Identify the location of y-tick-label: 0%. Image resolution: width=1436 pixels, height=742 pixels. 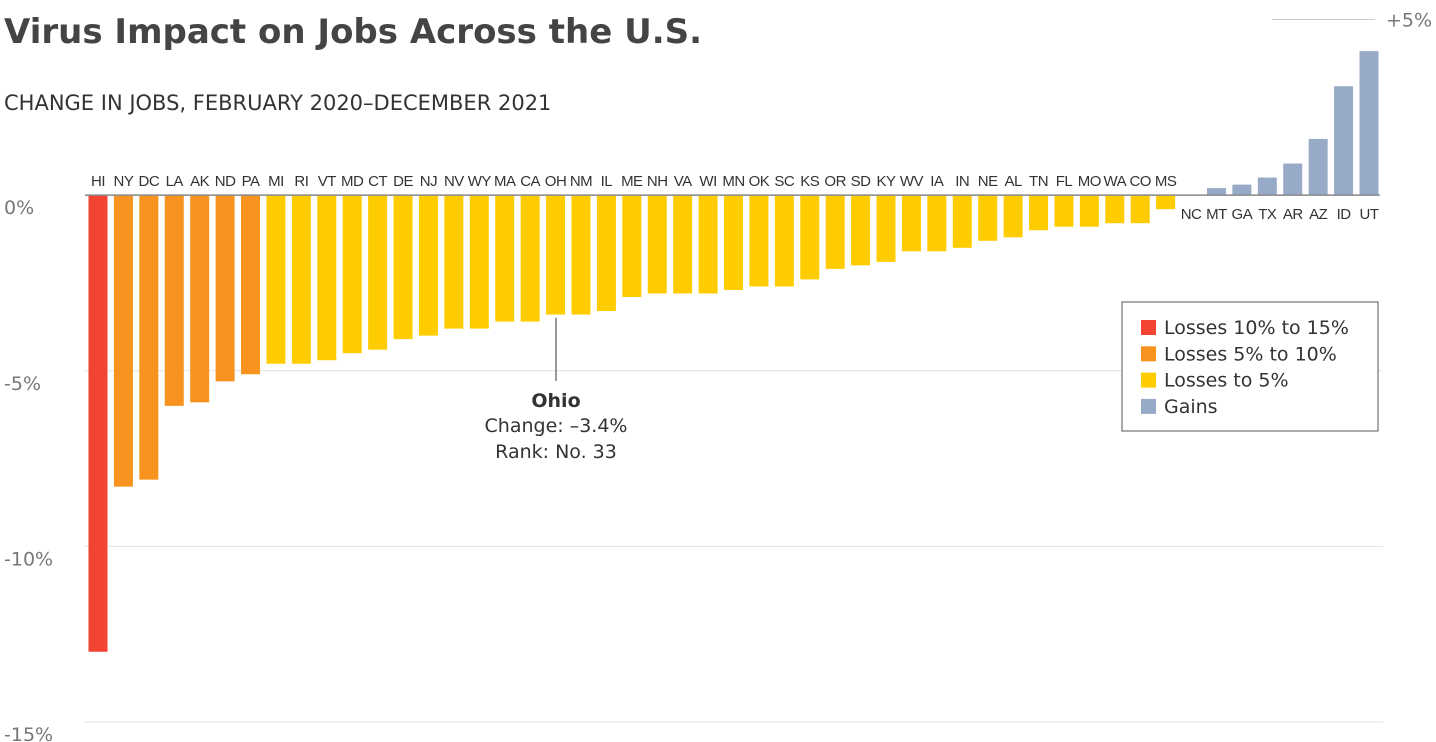
(19, 208).